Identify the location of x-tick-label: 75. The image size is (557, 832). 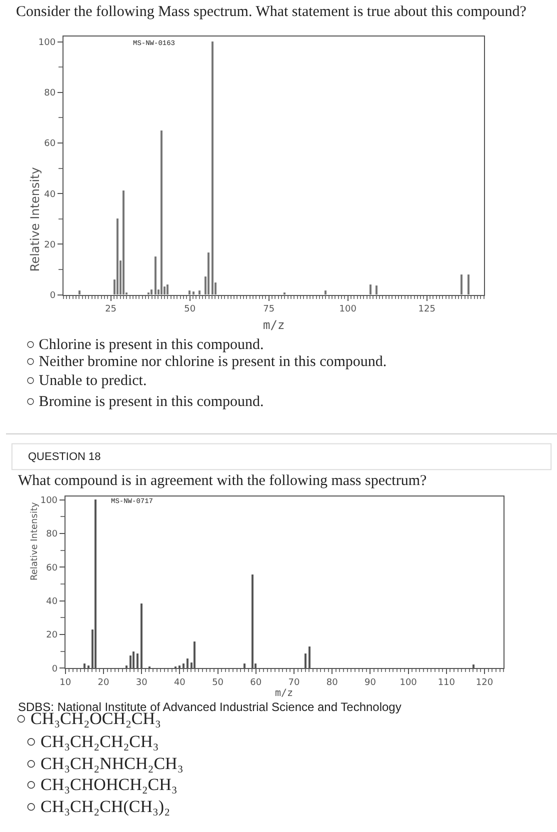
(269, 309).